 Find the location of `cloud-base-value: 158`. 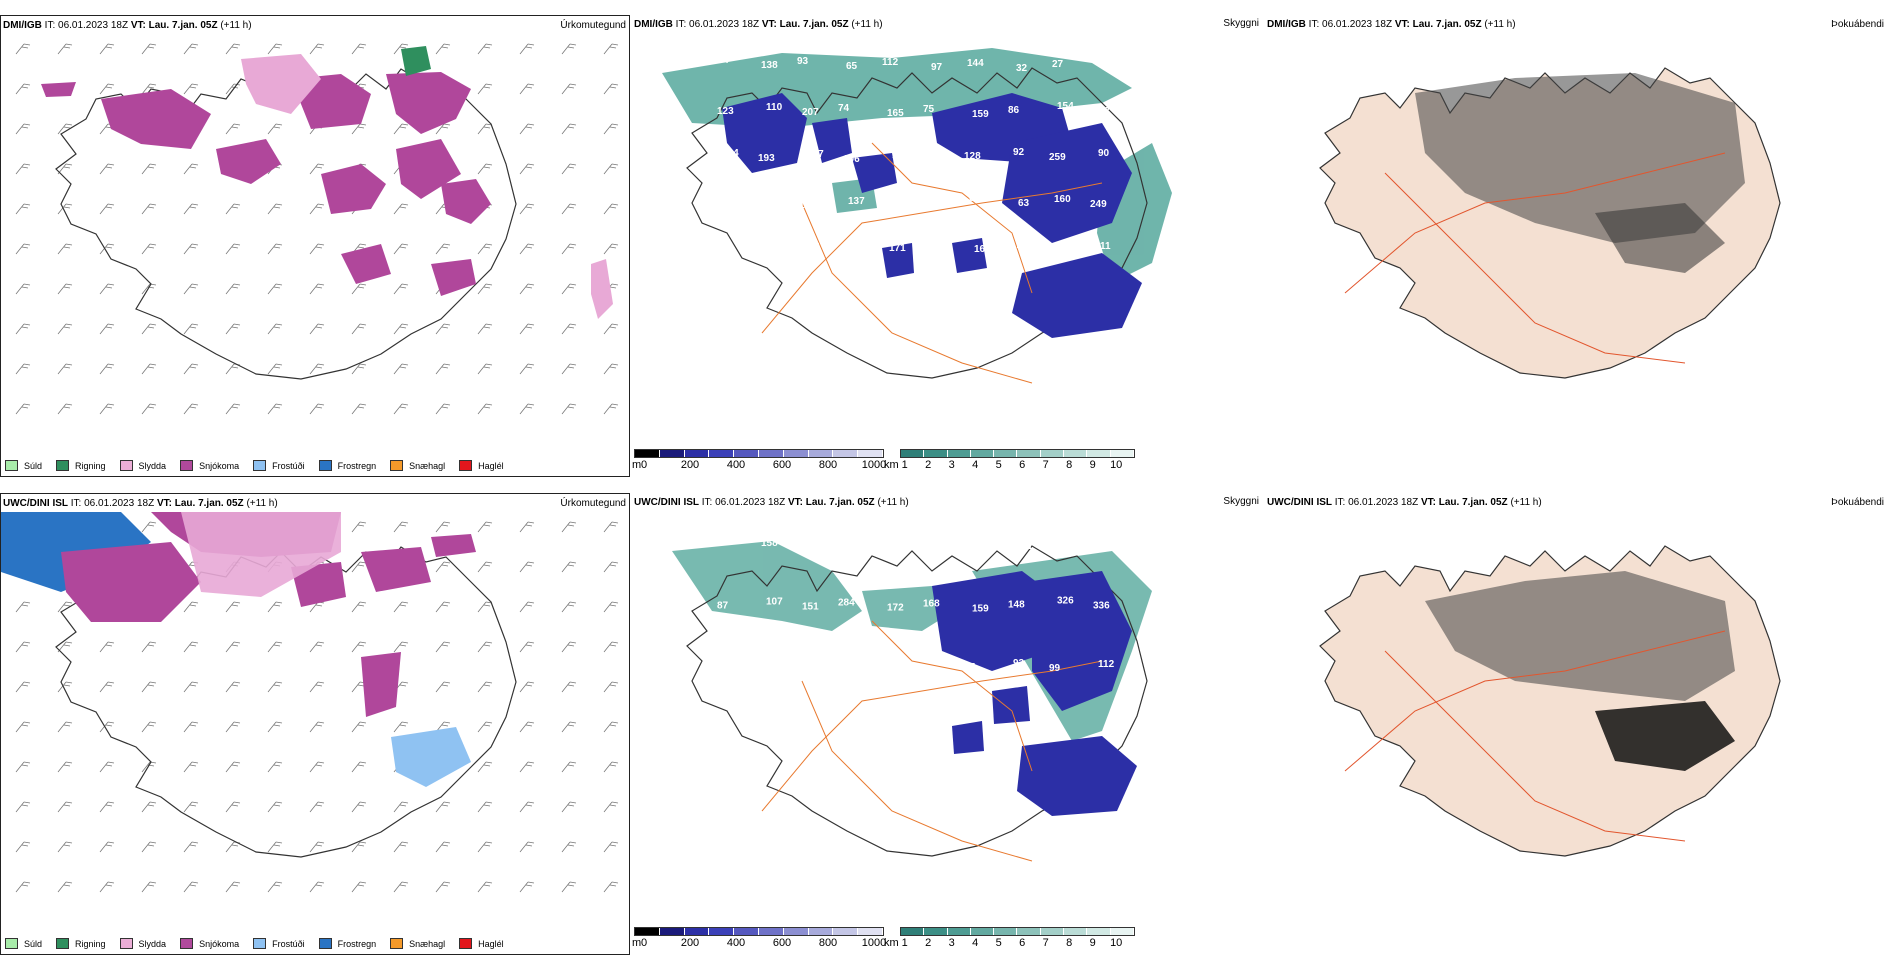

cloud-base-value: 158 is located at coordinates (769, 543).